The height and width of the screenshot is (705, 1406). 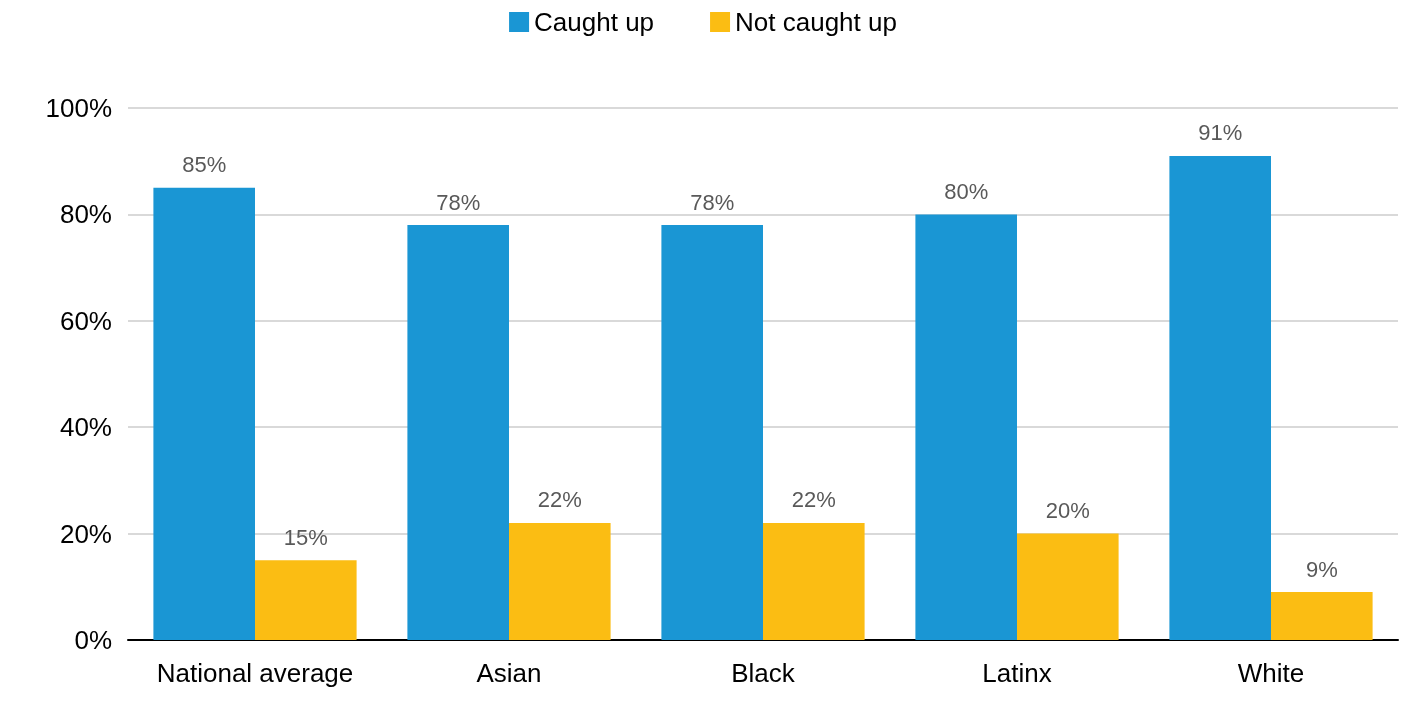 I want to click on y-tick-label: 80%, so click(x=85, y=214).